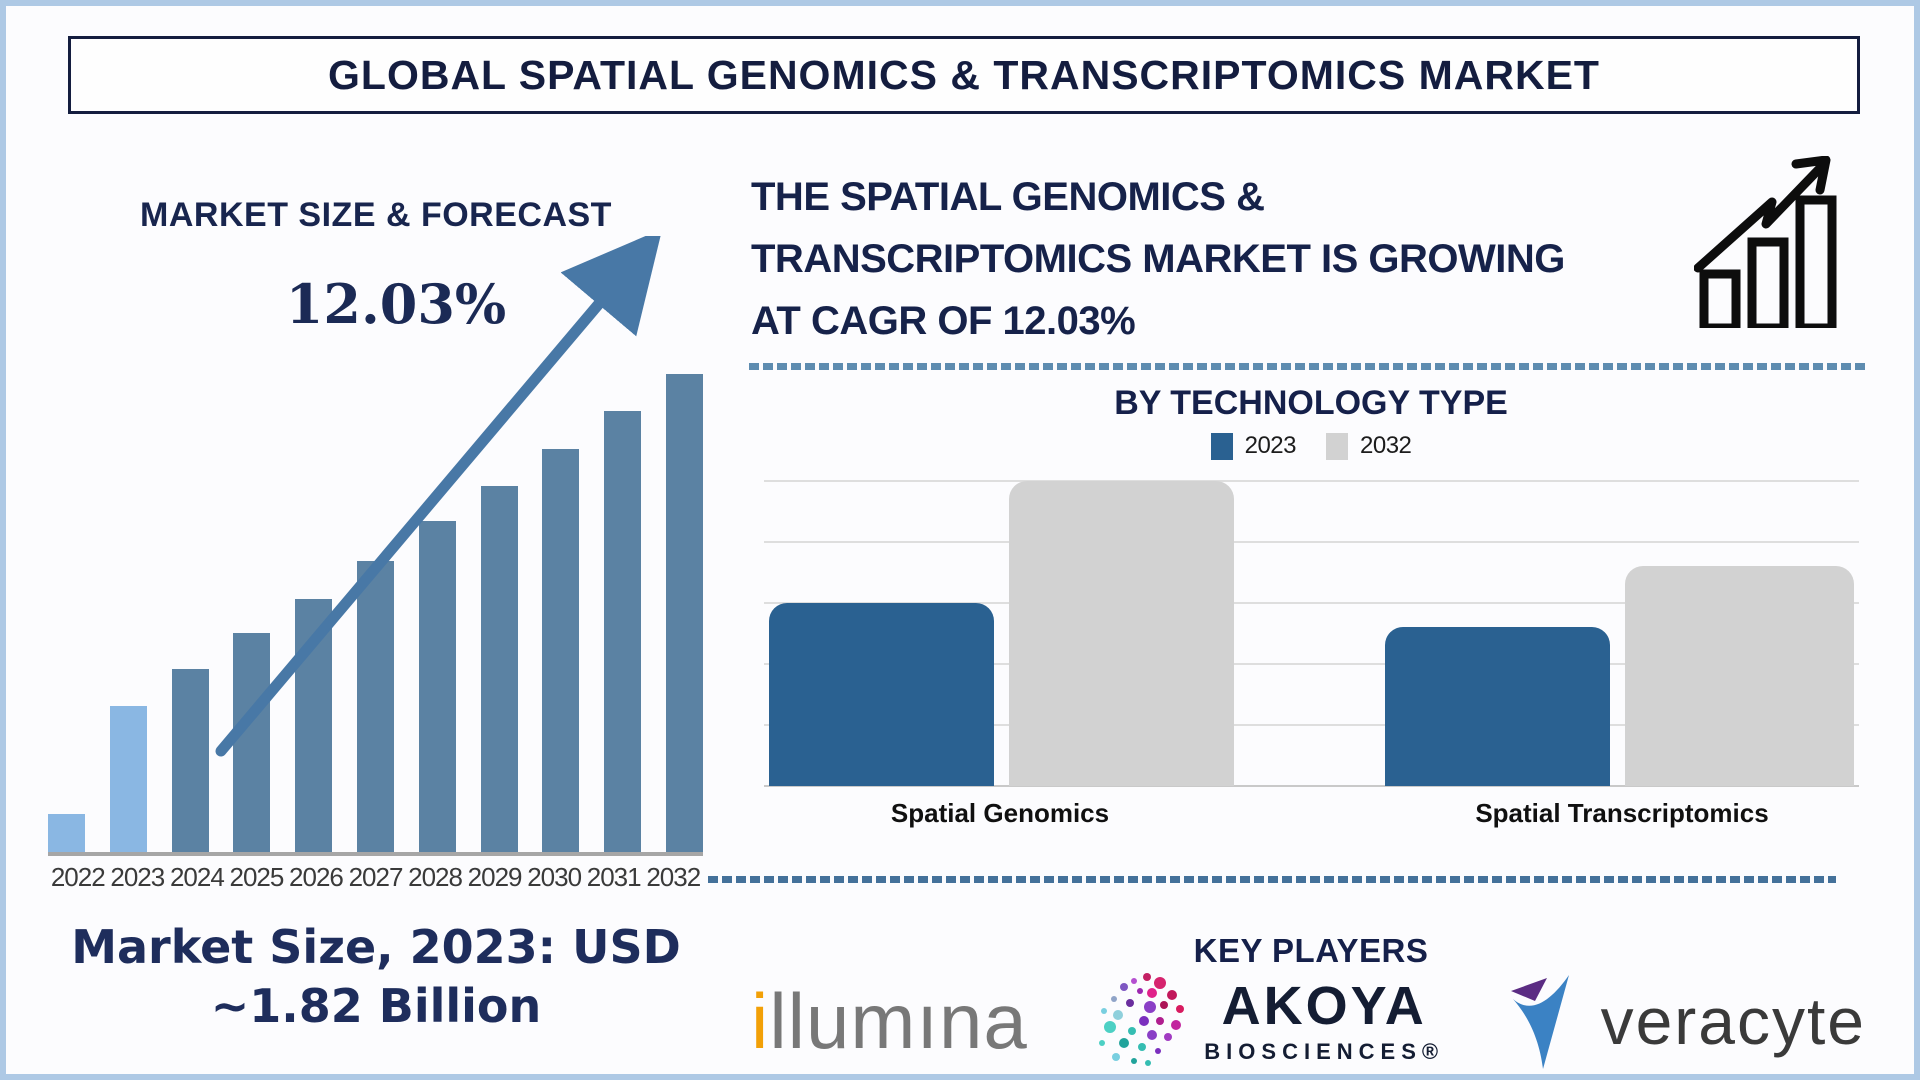 This screenshot has height=1080, width=1920. I want to click on forecast-x-label-2029: 2029, so click(495, 877).